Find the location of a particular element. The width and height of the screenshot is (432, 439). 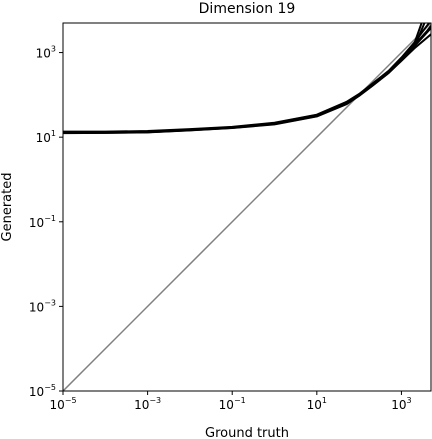

y-tick-label-4: 10¹ is located at coordinates (46, 137).